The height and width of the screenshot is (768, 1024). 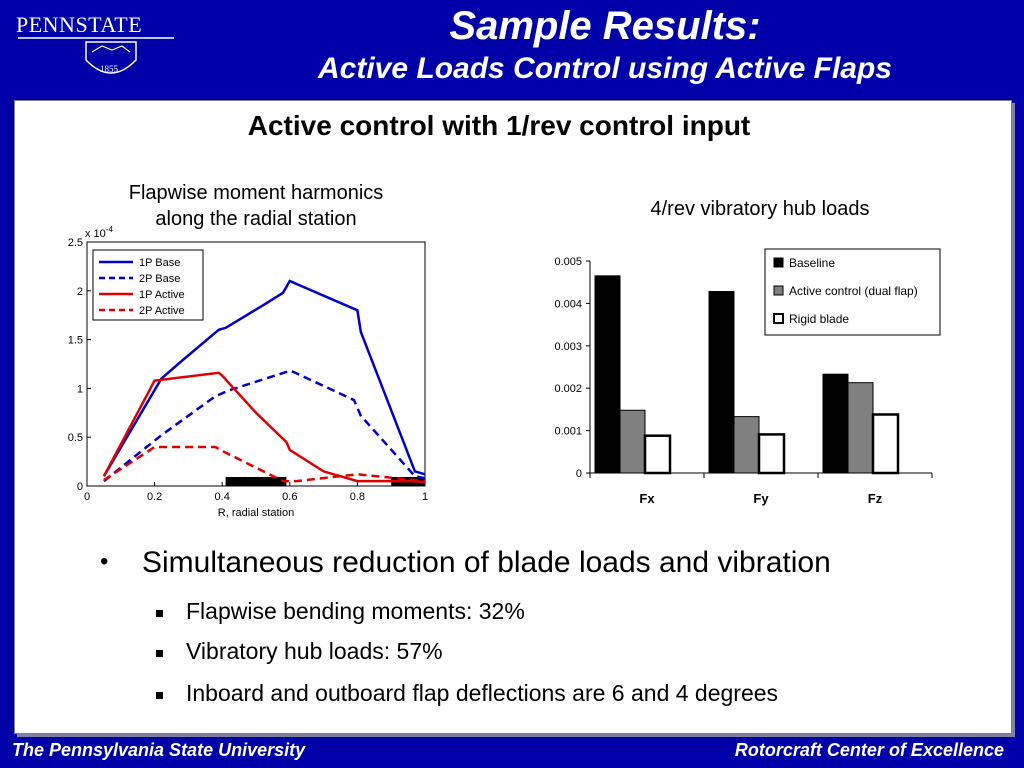 What do you see at coordinates (355, 611) in the screenshot?
I see `bullet-sub-text: Flapwise bending moments: 32%` at bounding box center [355, 611].